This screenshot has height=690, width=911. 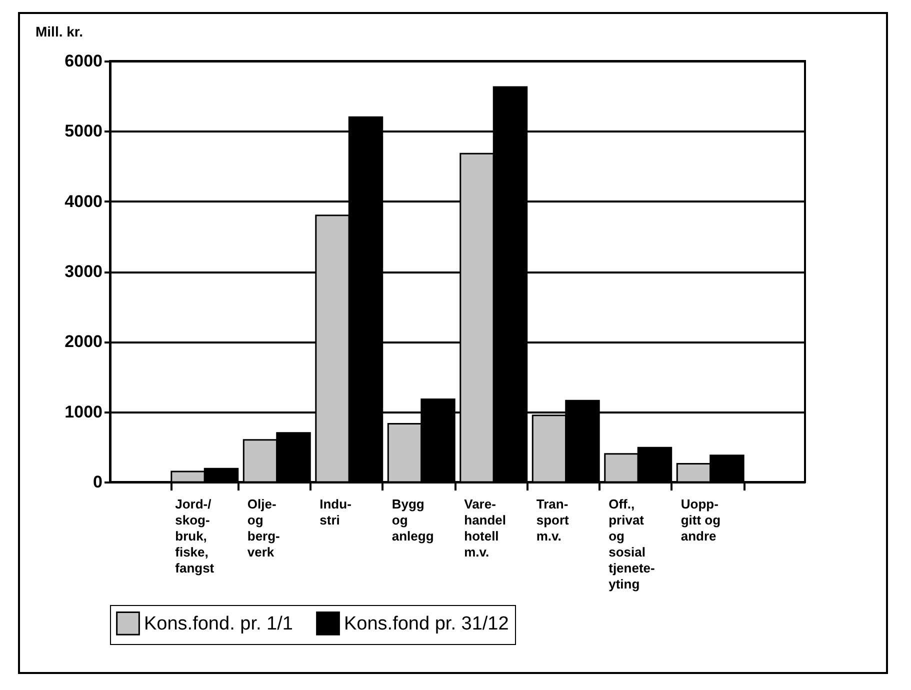 What do you see at coordinates (195, 536) in the screenshot?
I see `x-tick-label: Jord-/ skog- bruk, fiske, fangst` at bounding box center [195, 536].